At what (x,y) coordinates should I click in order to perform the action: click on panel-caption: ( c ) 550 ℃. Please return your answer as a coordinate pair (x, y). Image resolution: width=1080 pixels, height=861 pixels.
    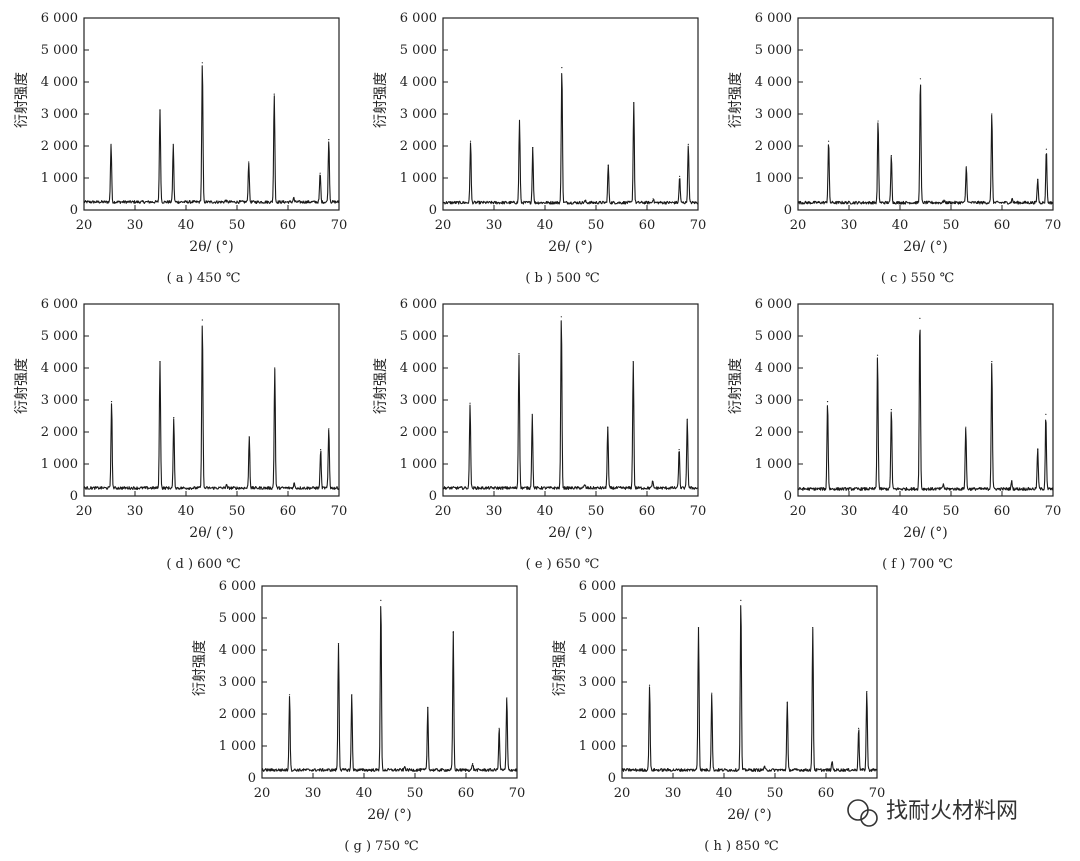
    Looking at the image, I should click on (917, 278).